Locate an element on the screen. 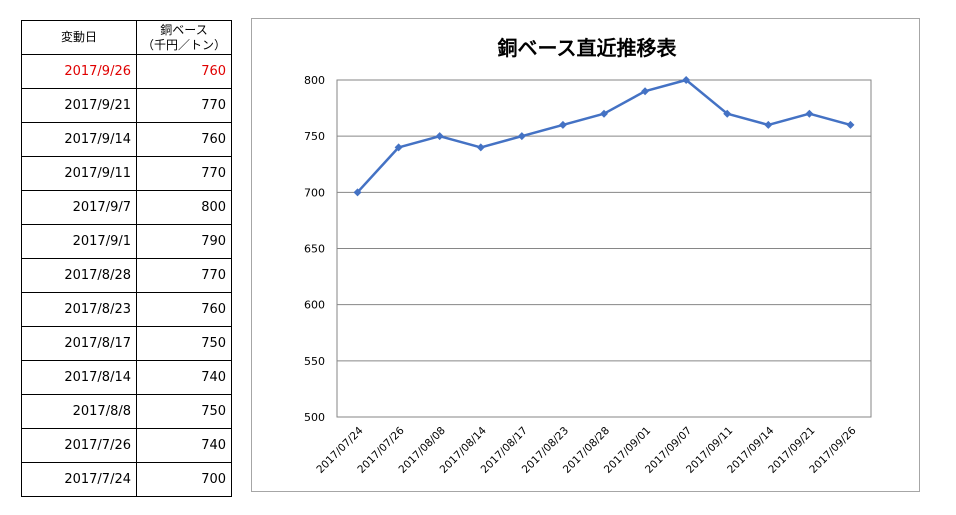 The width and height of the screenshot is (956, 515). header-date: 変動日 is located at coordinates (79, 37).